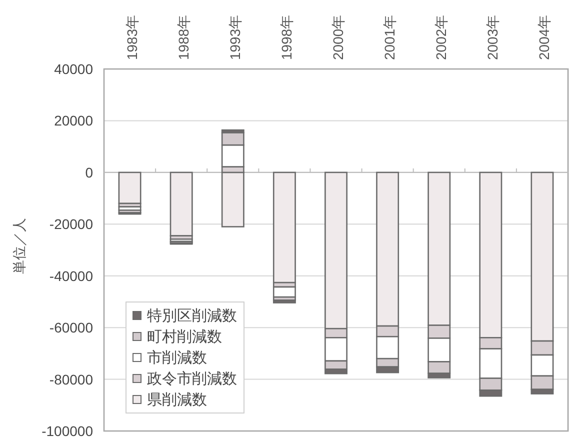  I want to click on legend-label: 県削減数, so click(177, 400).